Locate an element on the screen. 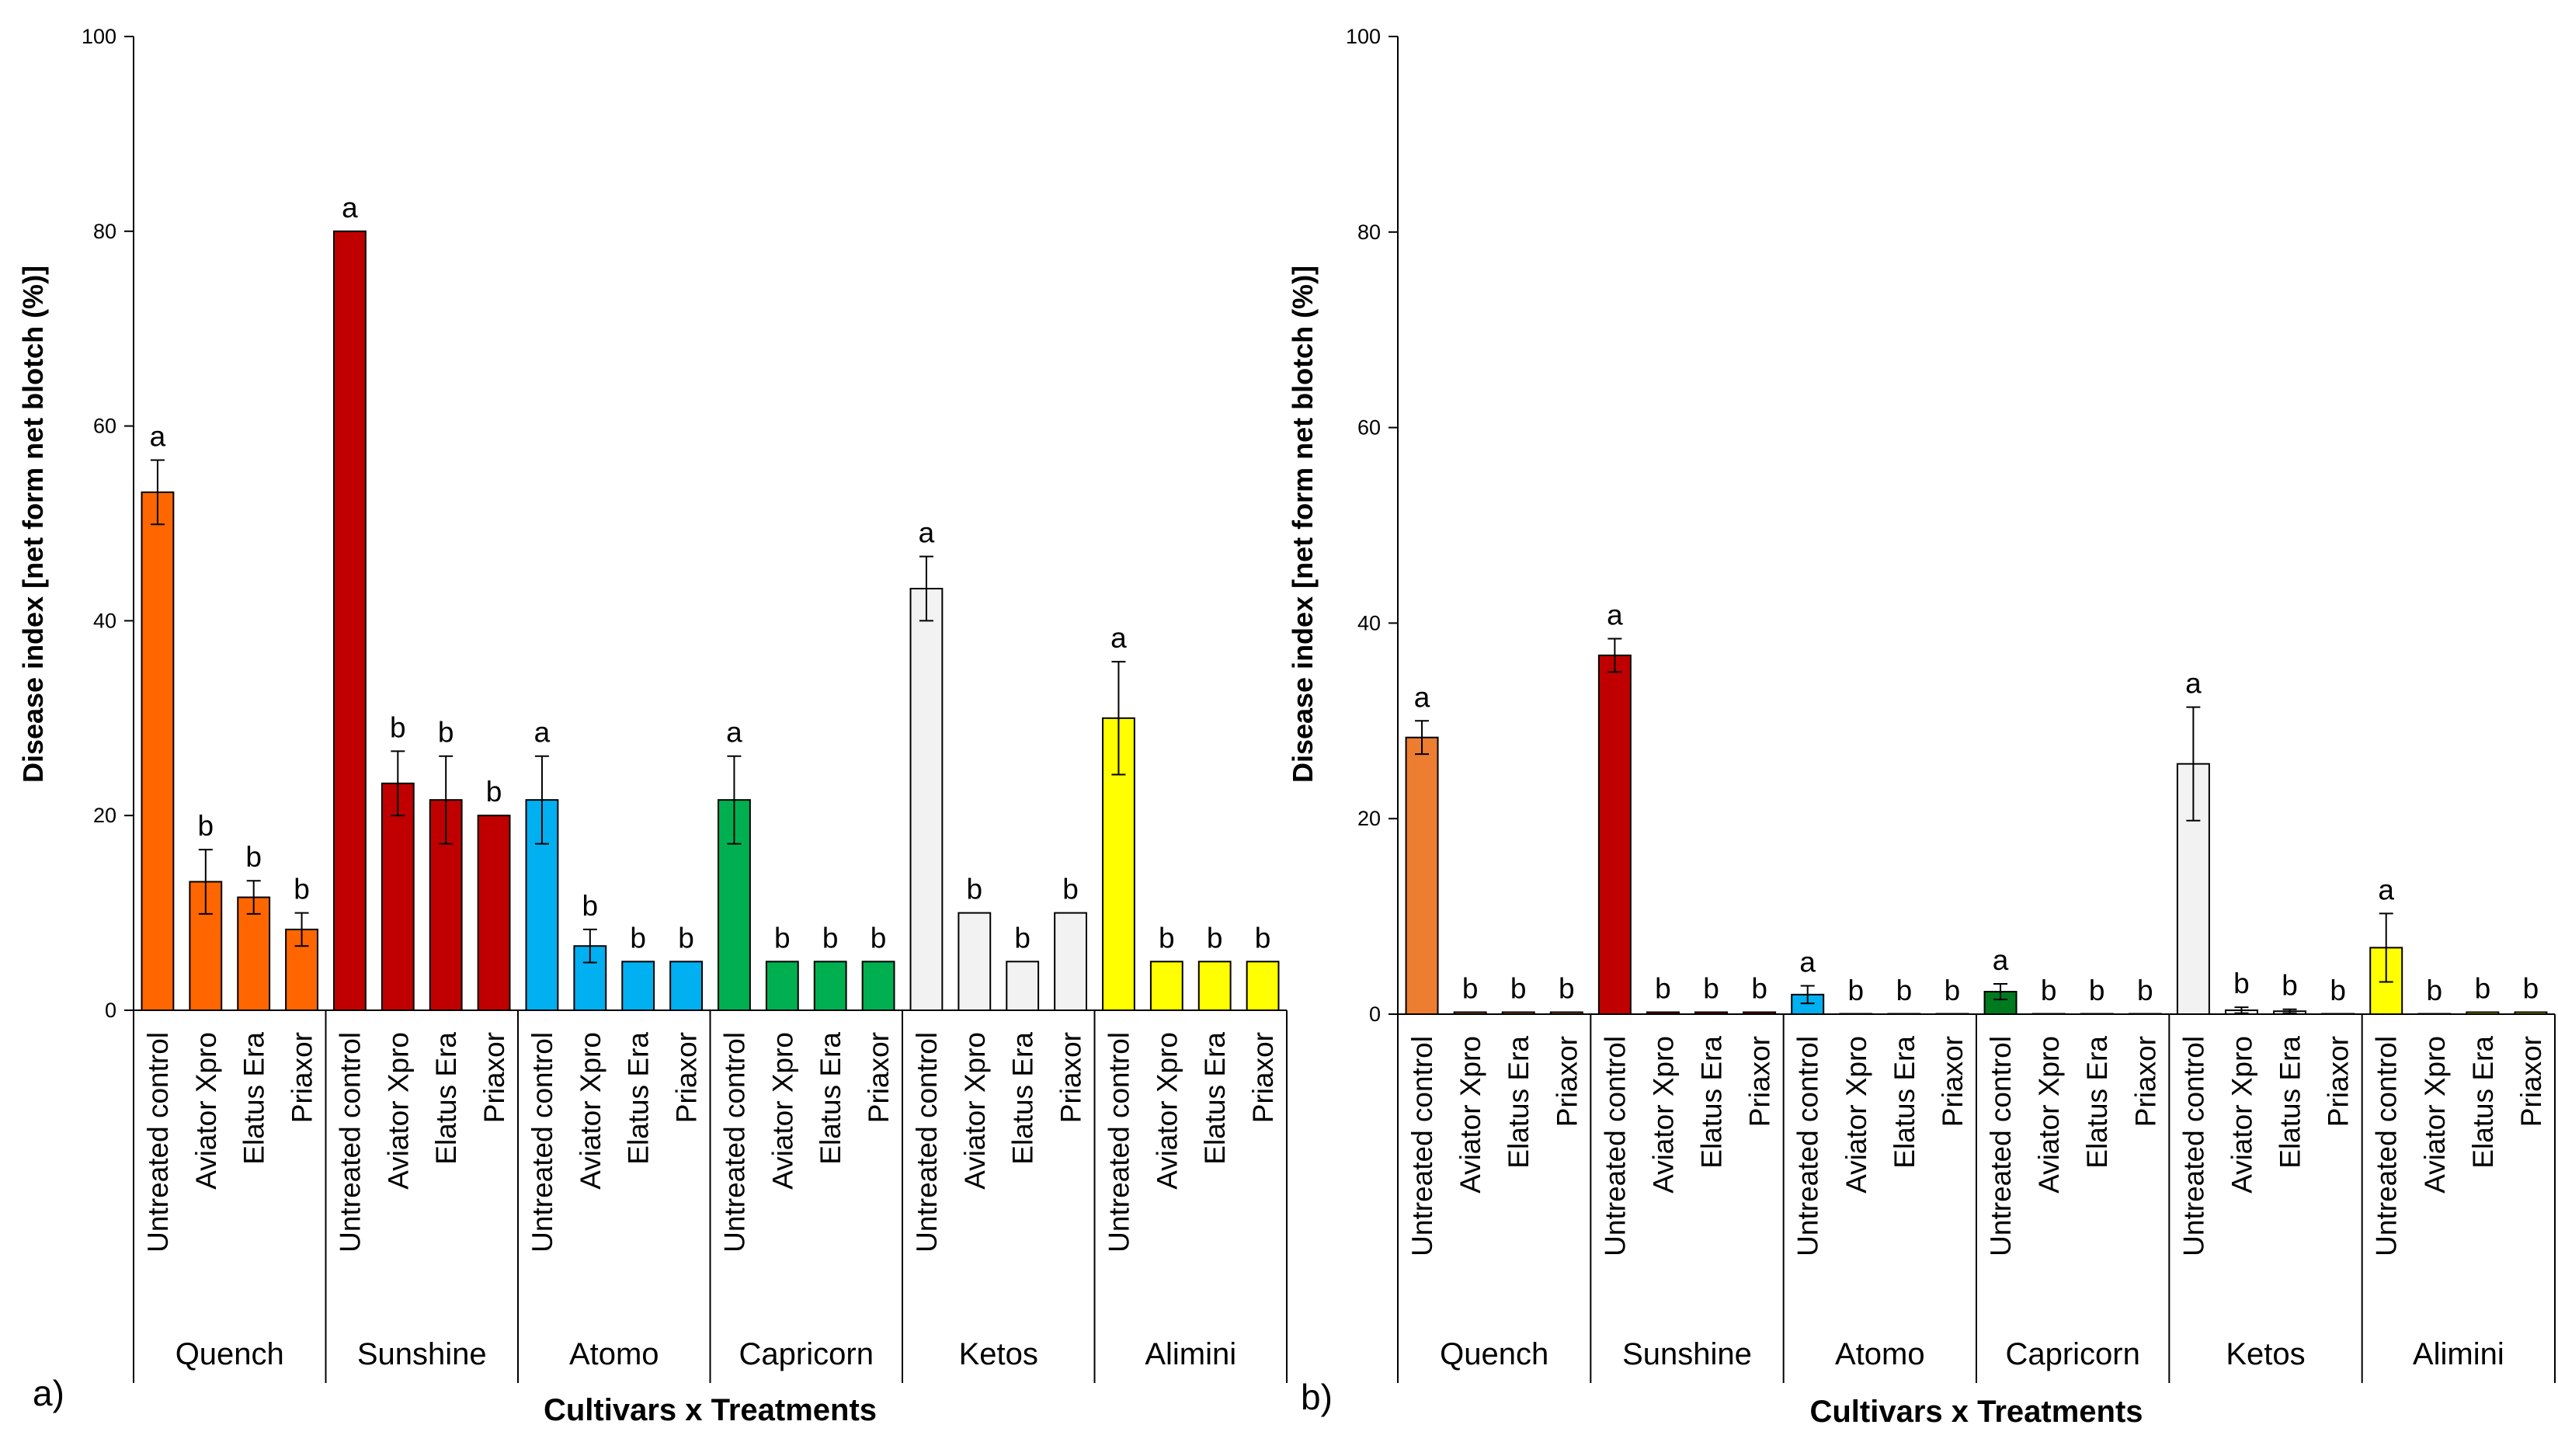 This screenshot has height=1456, width=2558. y-tick-label: 20 is located at coordinates (1369, 818).